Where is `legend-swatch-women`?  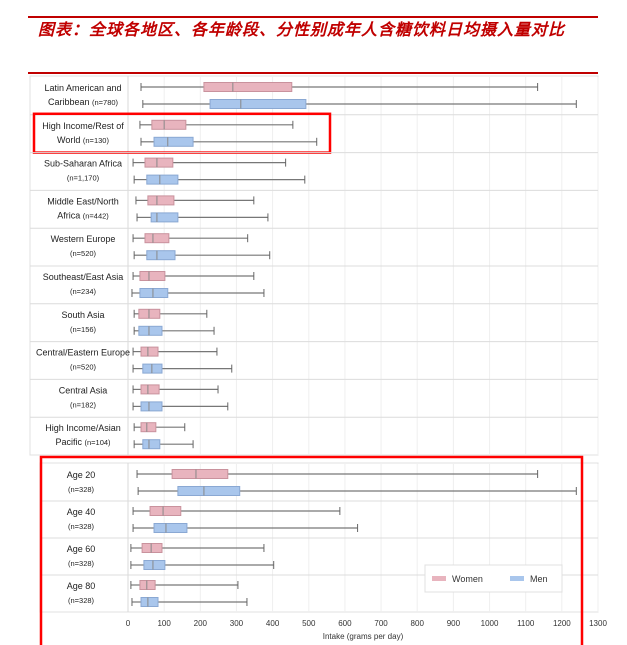 legend-swatch-women is located at coordinates (439, 578).